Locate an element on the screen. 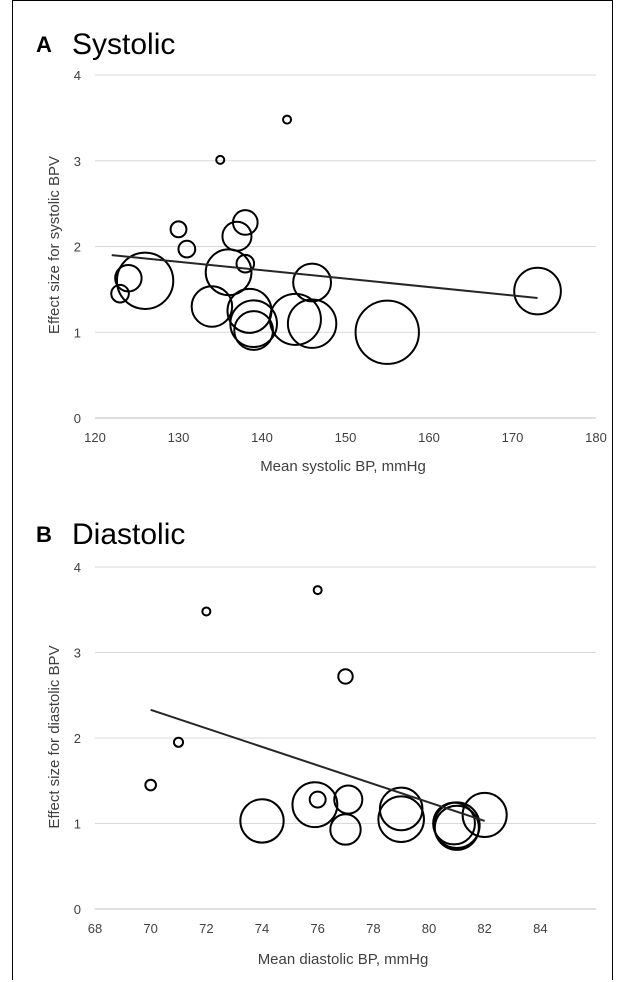 The height and width of the screenshot is (982, 627). panel-b-y-ticks: 0 1 2 3 4 is located at coordinates (77, 738).